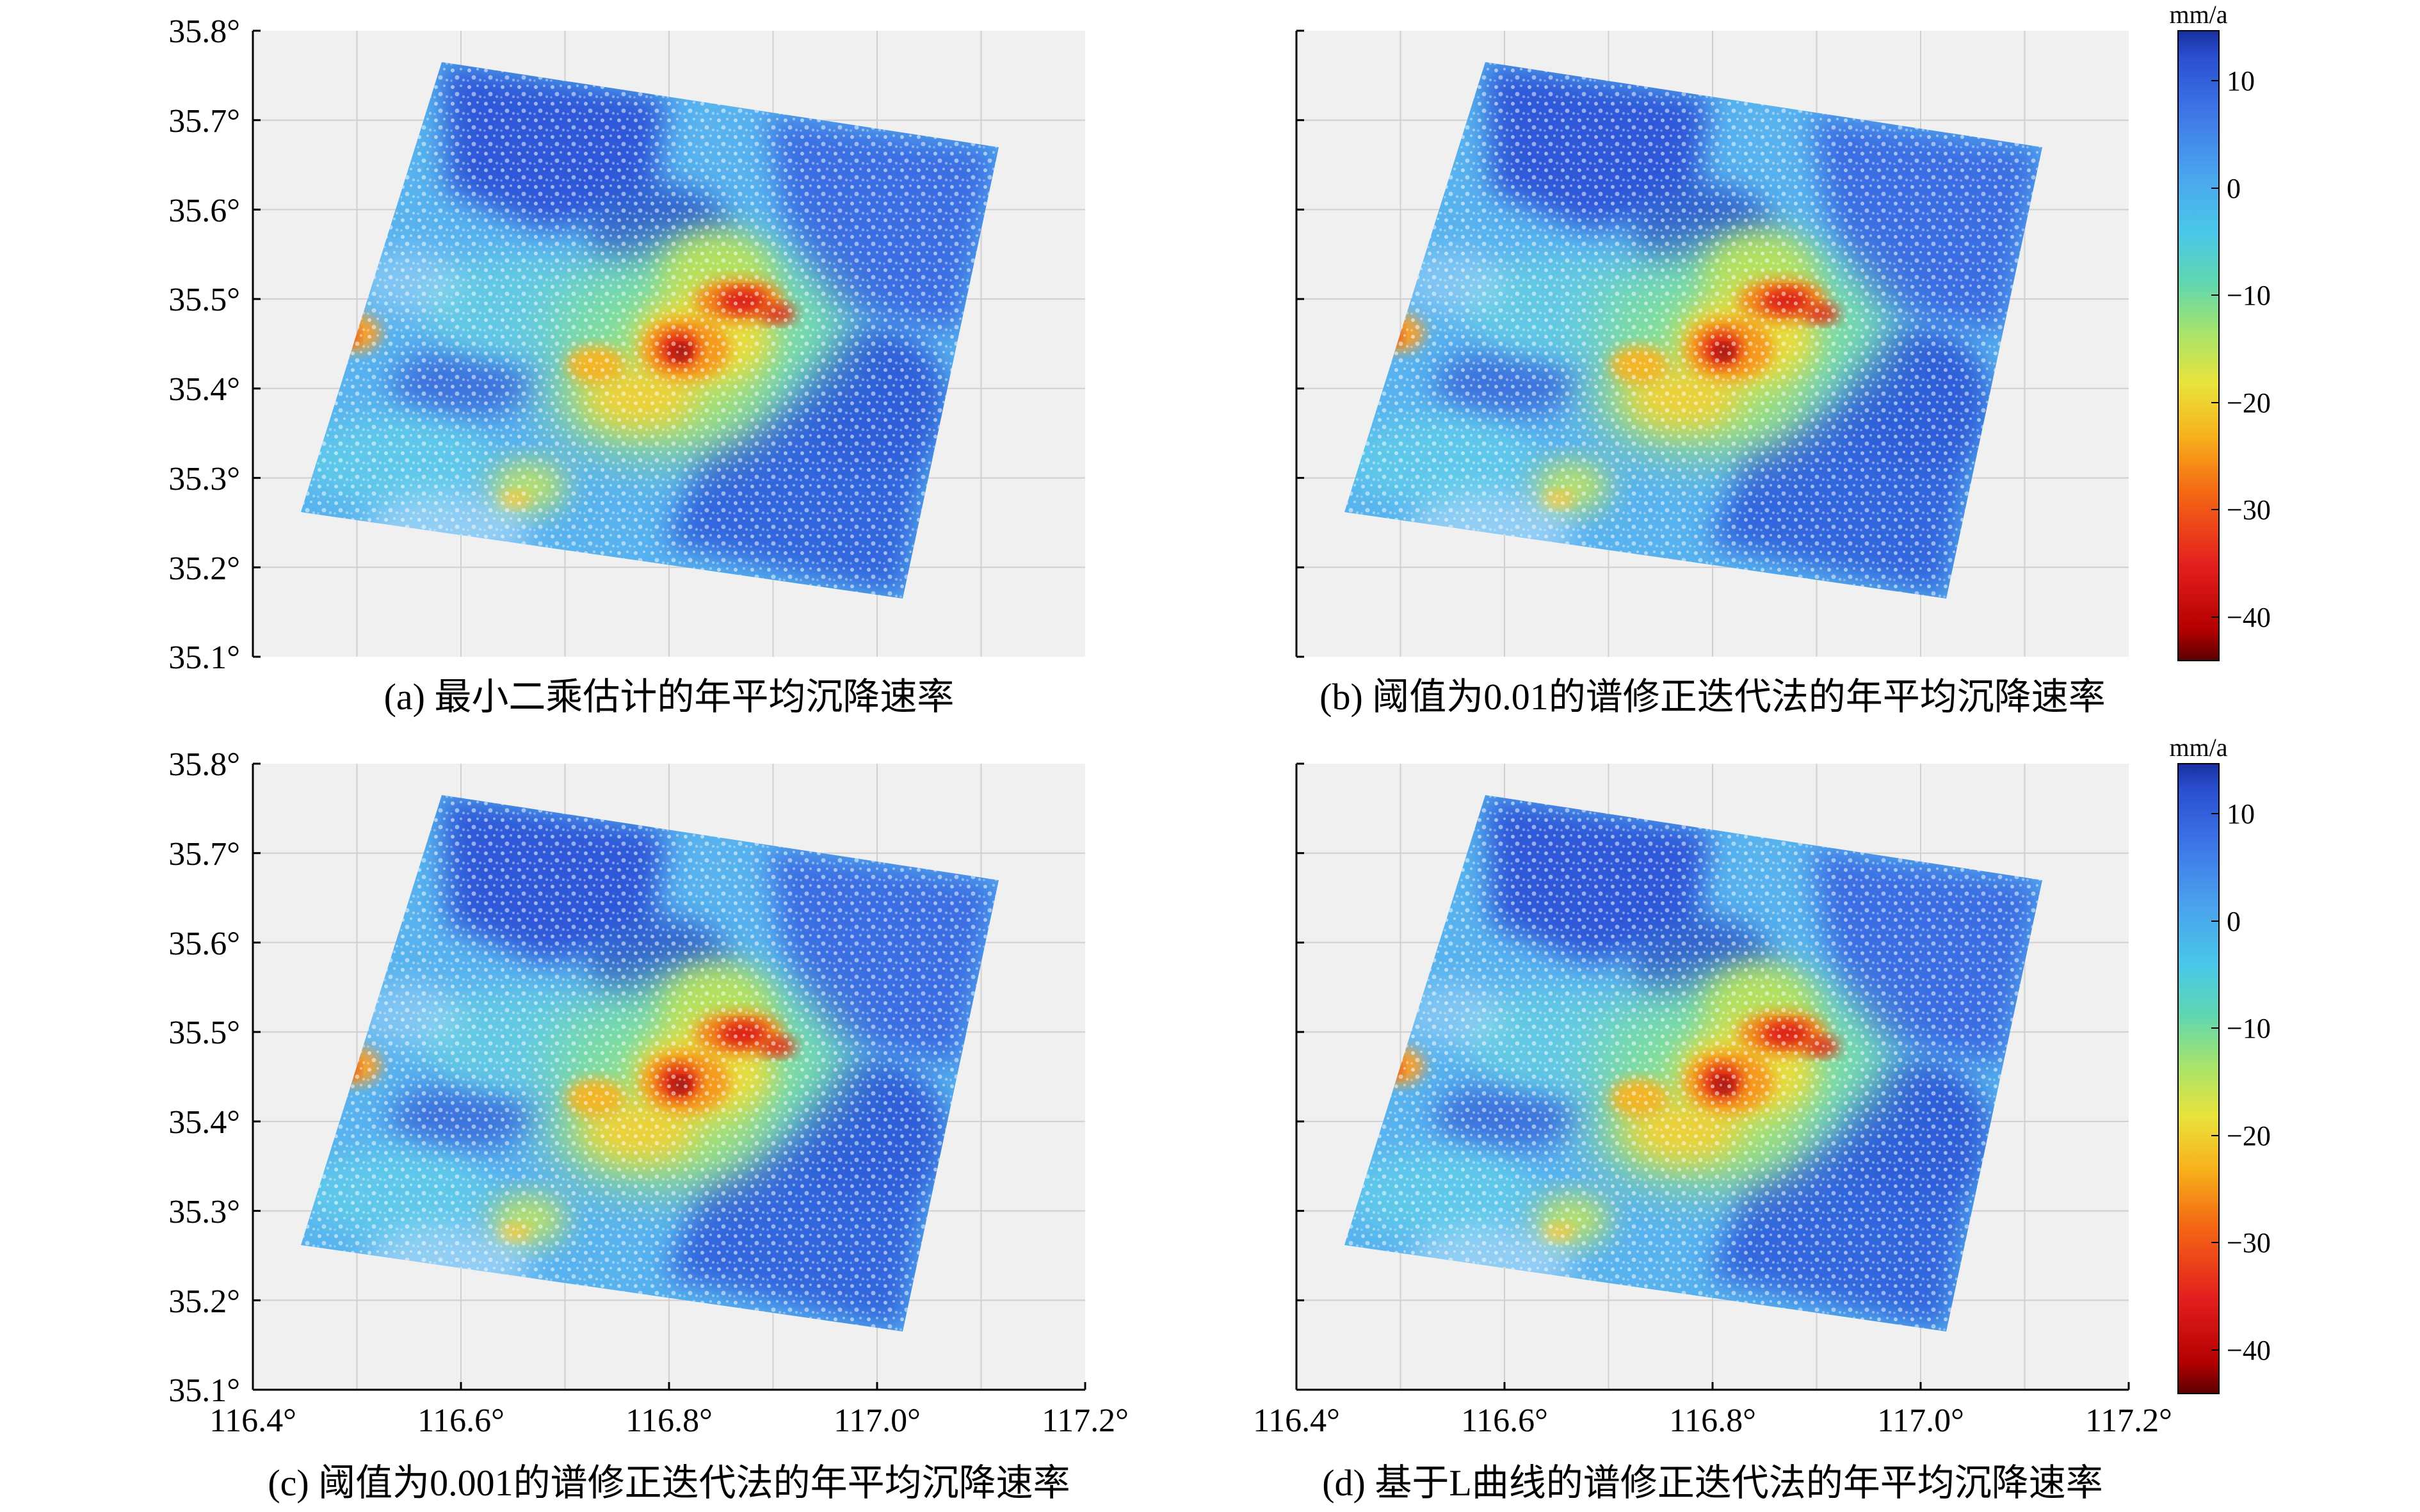 Image resolution: width=2420 pixels, height=1512 pixels. What do you see at coordinates (669, 697) in the screenshot?
I see `panel-caption: (a) 最小二乘估计的年平均沉降速率` at bounding box center [669, 697].